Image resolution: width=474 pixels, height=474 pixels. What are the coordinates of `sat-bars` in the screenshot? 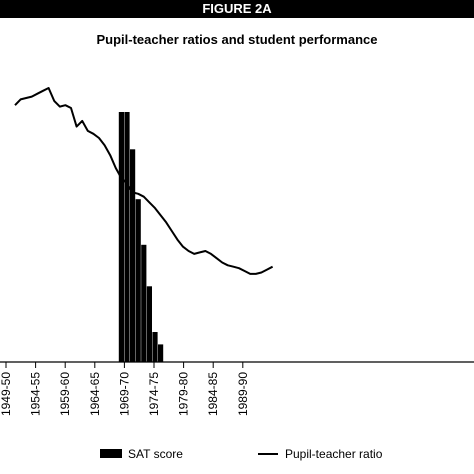 It's located at (141, 237).